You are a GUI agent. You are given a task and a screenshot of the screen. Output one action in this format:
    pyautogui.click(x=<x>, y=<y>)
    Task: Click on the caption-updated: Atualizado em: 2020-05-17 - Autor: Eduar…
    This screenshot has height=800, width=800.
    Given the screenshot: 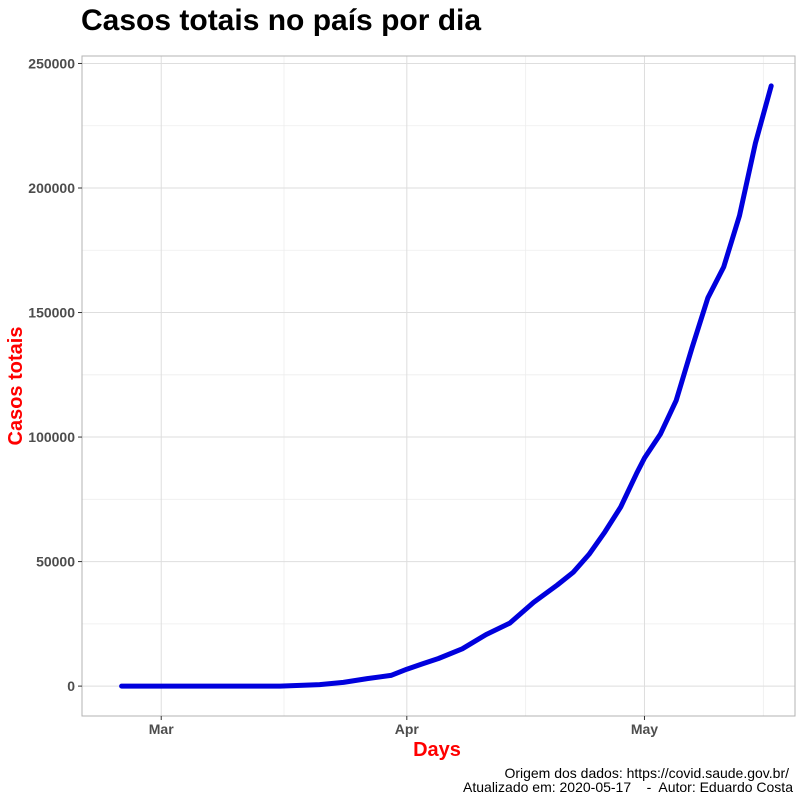 What is the action you would take?
    pyautogui.click(x=628, y=787)
    